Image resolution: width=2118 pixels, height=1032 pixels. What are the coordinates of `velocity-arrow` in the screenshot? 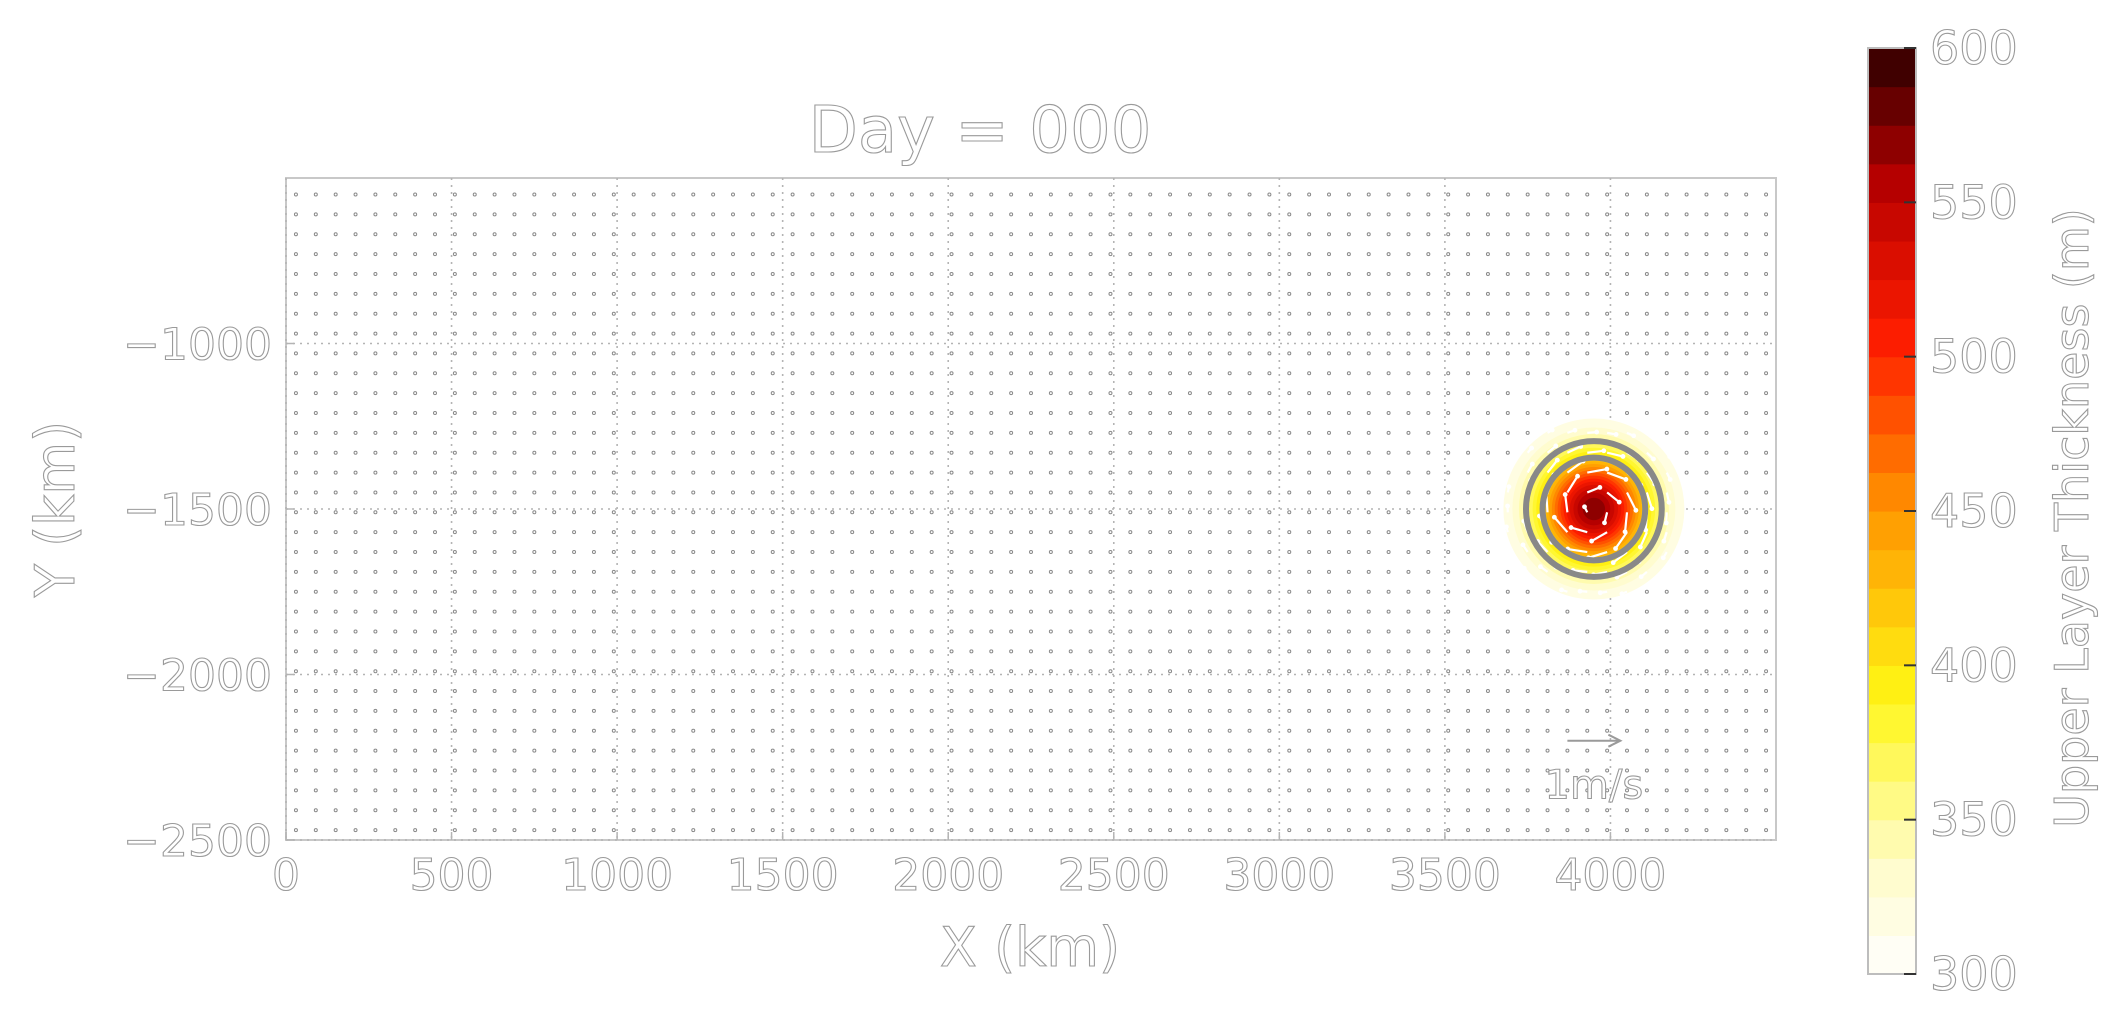 It's located at (1579, 530).